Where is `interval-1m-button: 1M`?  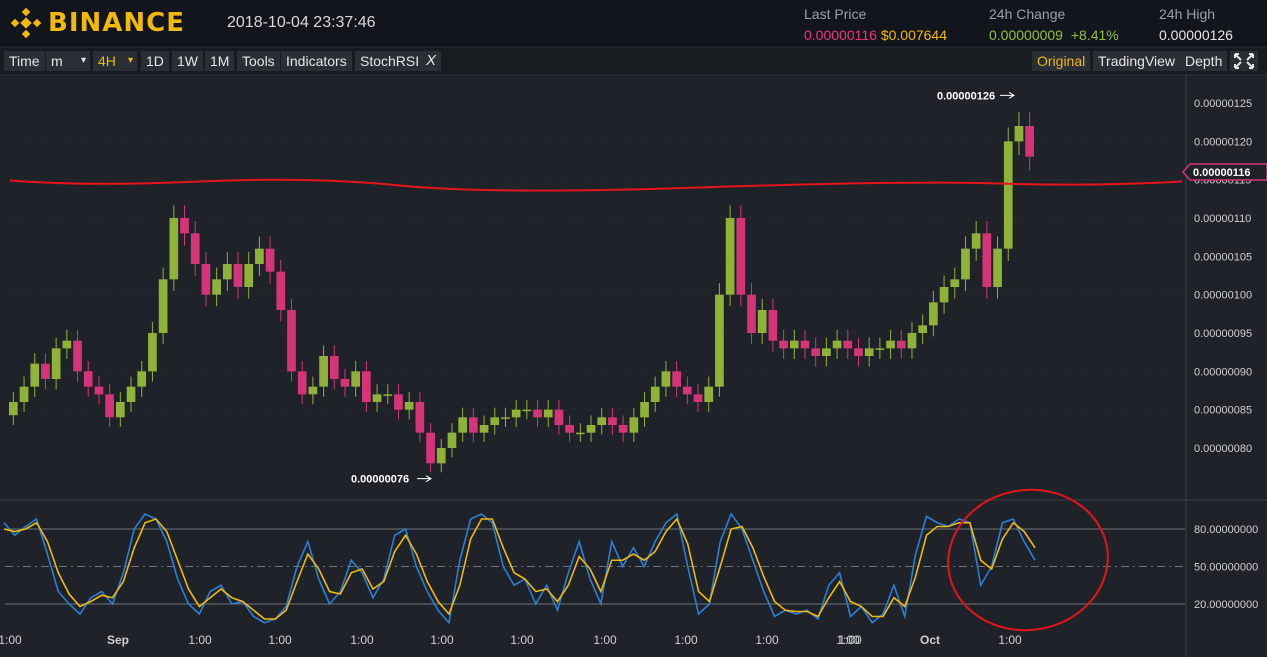 interval-1m-button: 1M is located at coordinates (220, 61).